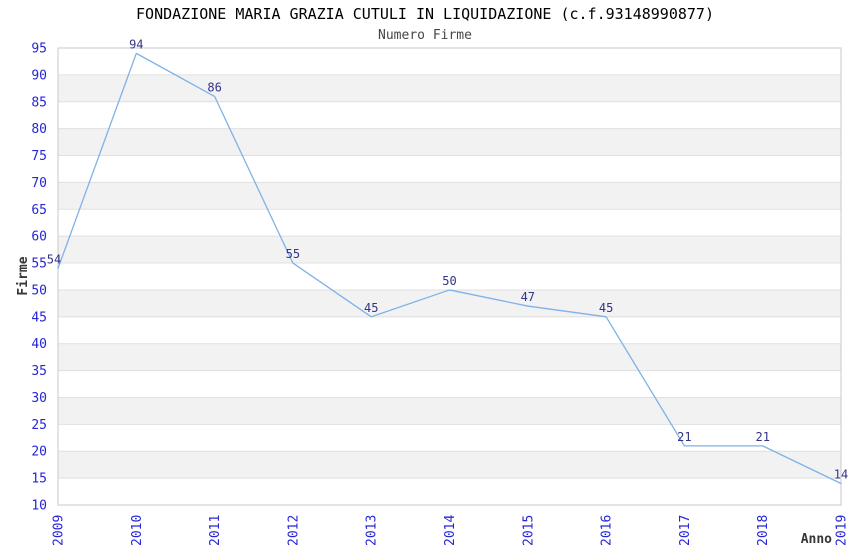  I want to click on x-tick-label: 2009, so click(59, 530).